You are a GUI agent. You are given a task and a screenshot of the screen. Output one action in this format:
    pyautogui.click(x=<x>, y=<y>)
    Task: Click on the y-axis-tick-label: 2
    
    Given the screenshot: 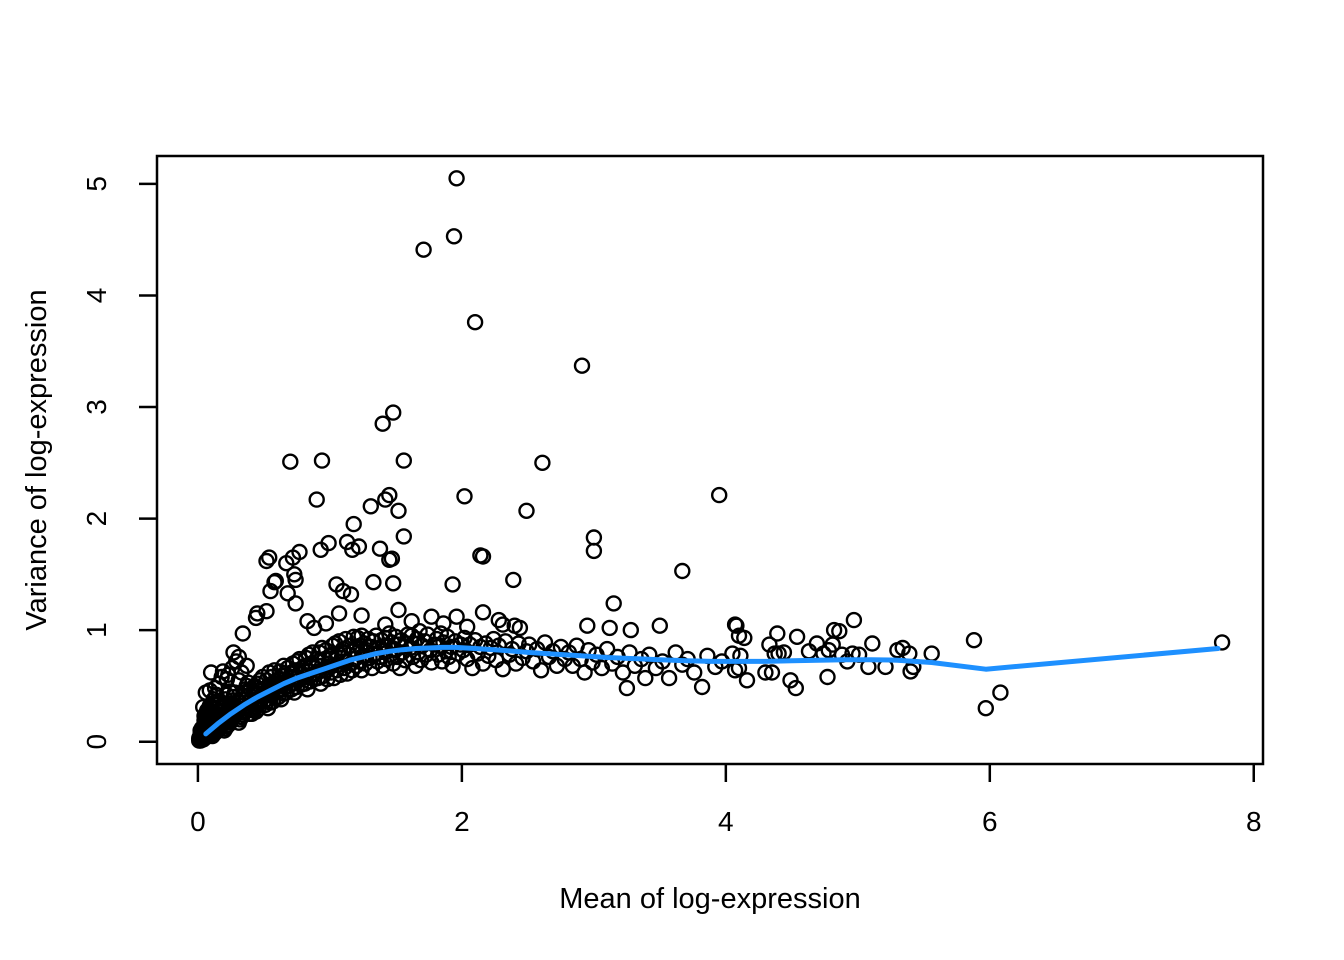 What is the action you would take?
    pyautogui.click(x=96, y=519)
    